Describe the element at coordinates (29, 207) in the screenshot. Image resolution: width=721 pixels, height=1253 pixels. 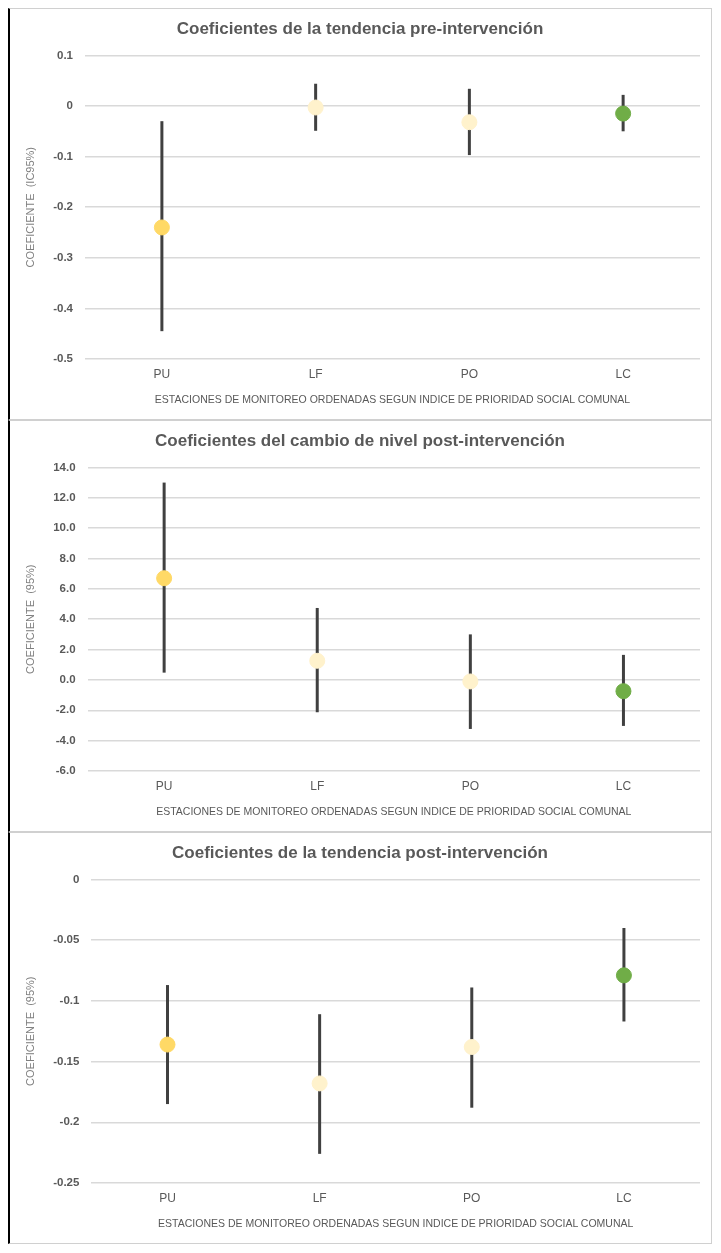
I see `y-axis-title: COEFICIENTE (IC95%)` at that location.